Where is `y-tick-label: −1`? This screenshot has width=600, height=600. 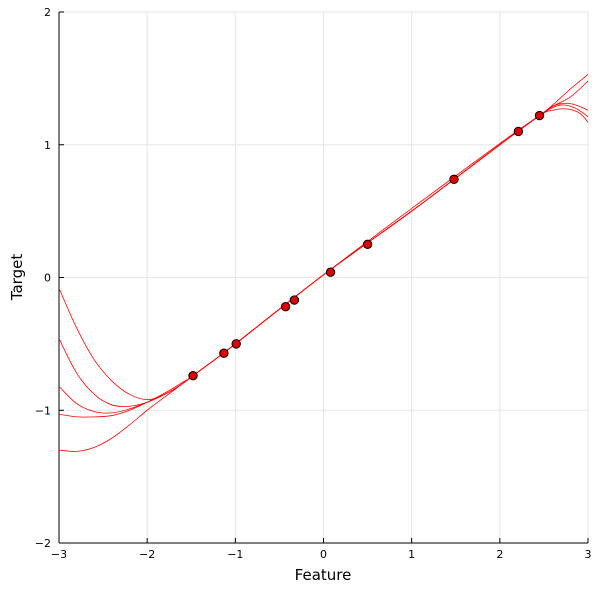
y-tick-label: −1 is located at coordinates (43, 410).